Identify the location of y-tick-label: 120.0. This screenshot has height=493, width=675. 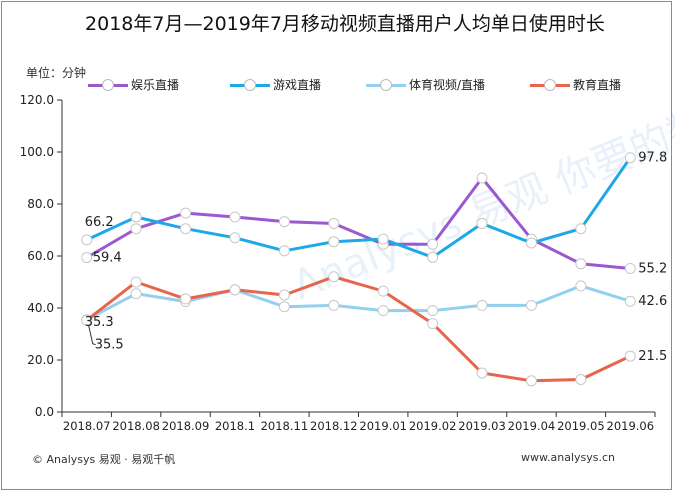
(37, 100).